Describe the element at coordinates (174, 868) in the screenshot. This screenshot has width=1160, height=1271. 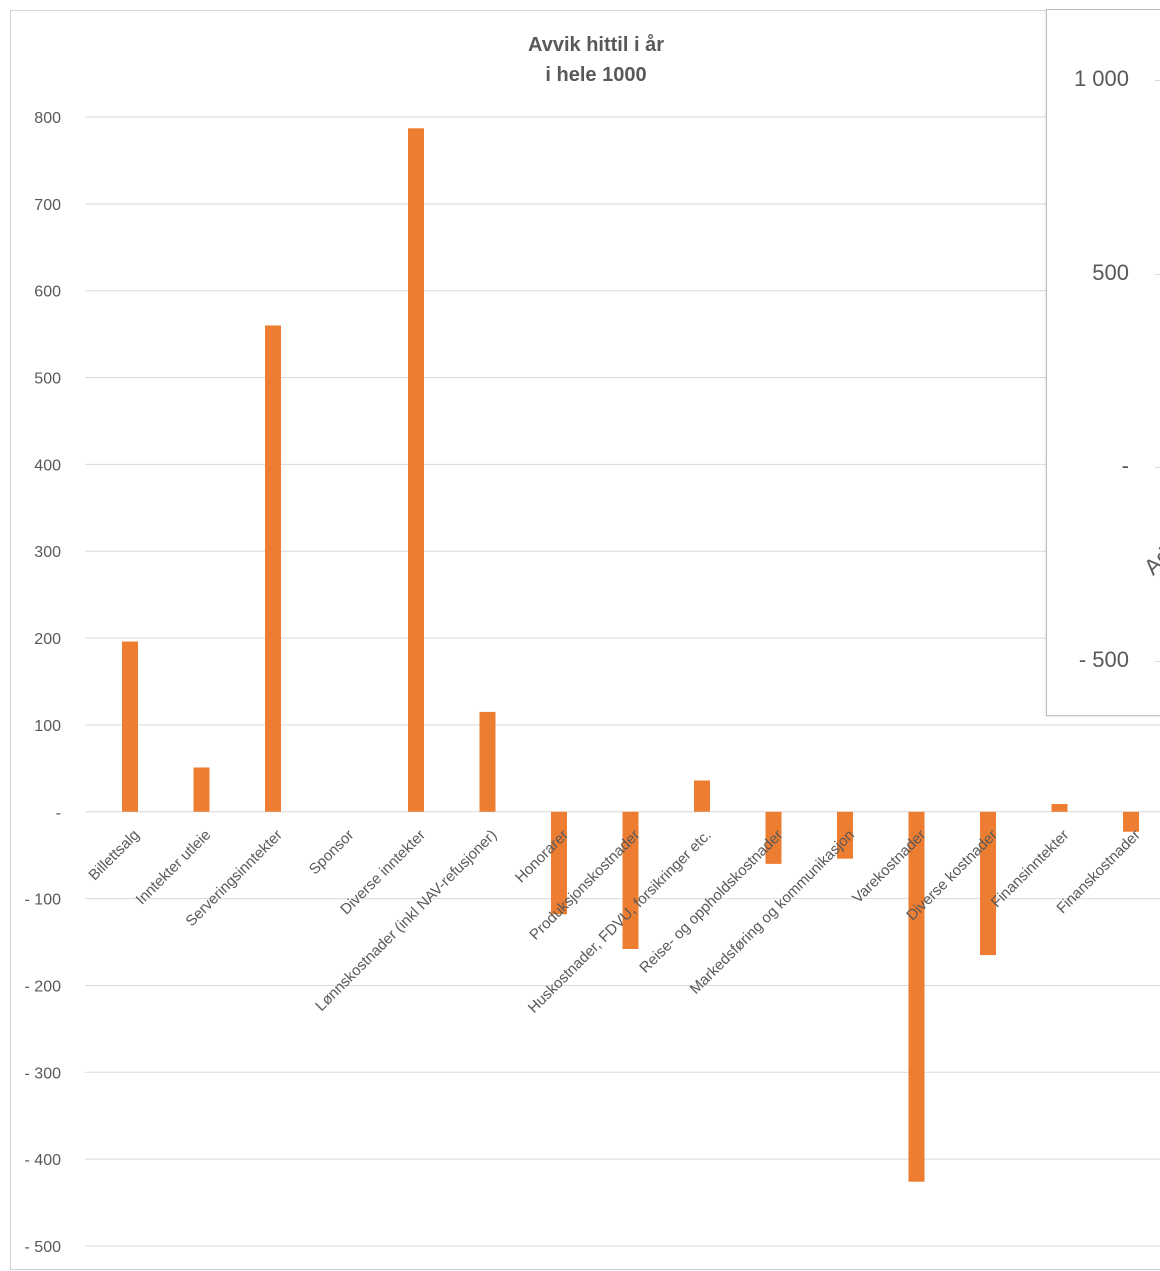
I see `x-category-label: Inntekter utleie` at that location.